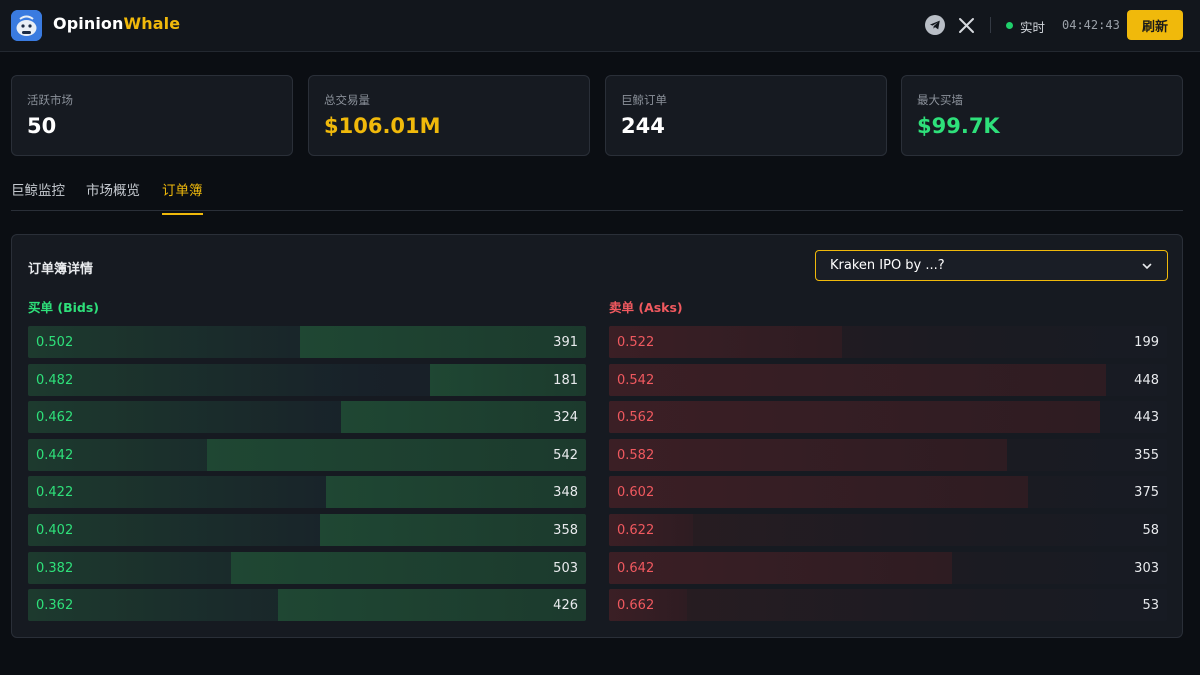 The width and height of the screenshot is (1200, 675). I want to click on header-divider, so click(990, 25).